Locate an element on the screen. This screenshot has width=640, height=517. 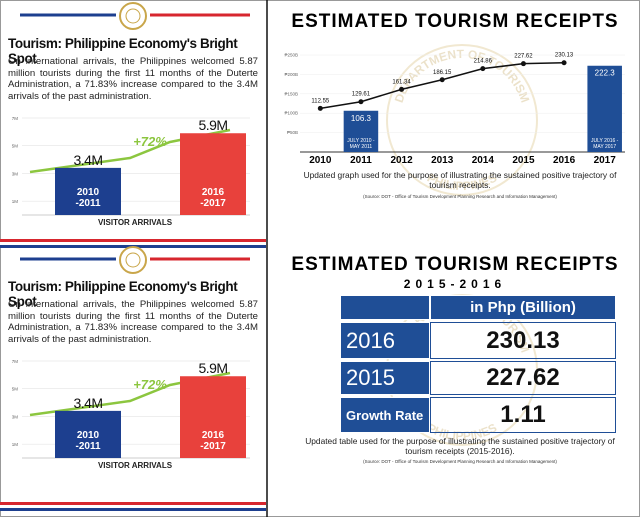
row-label: 2016 is located at coordinates (385, 340).